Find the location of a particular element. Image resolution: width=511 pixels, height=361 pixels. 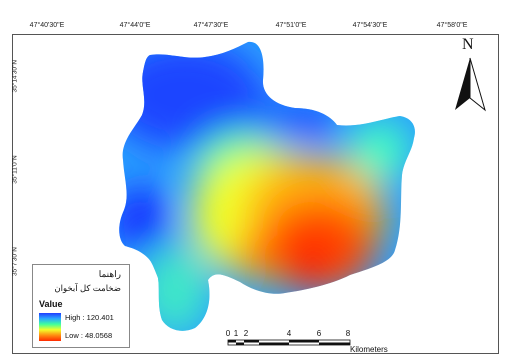

top-tick-label: 47°44'0"E is located at coordinates (135, 25).